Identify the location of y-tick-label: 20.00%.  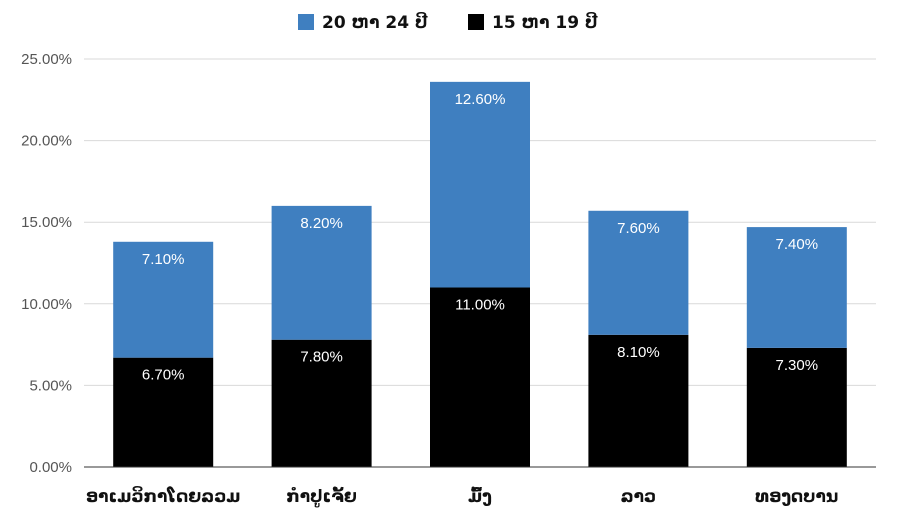
(46, 141).